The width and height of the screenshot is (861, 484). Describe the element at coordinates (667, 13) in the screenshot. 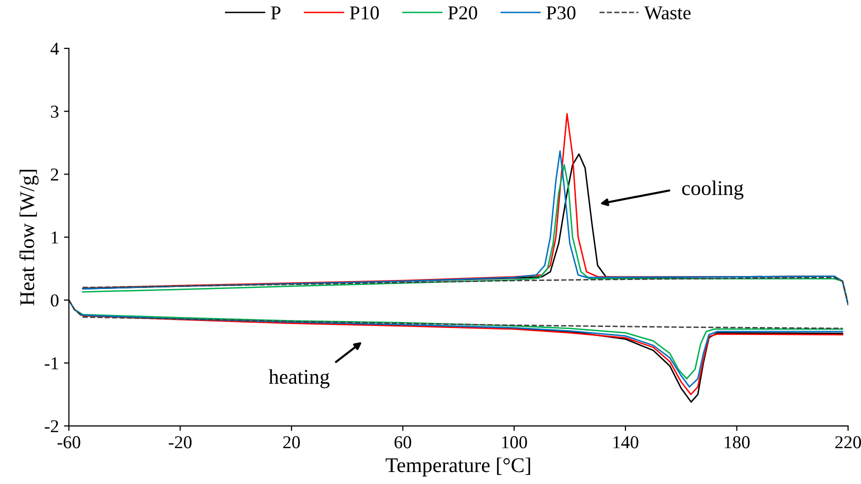

I see `legend-label: Waste` at that location.